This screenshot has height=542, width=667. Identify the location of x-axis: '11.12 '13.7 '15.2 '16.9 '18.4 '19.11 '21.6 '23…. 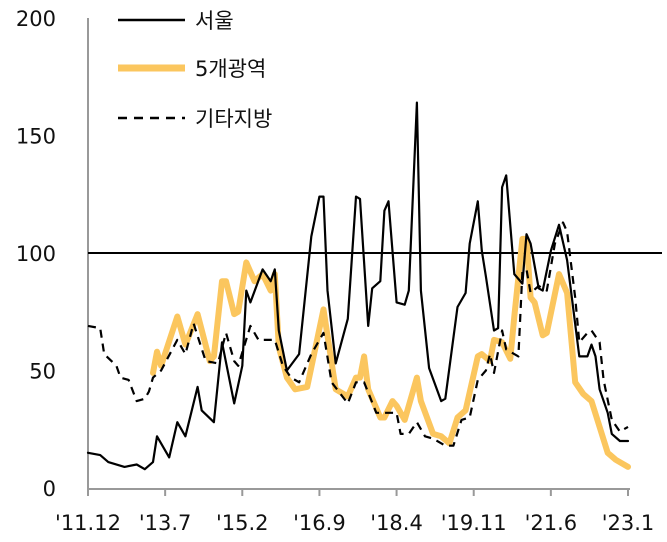
(354, 511).